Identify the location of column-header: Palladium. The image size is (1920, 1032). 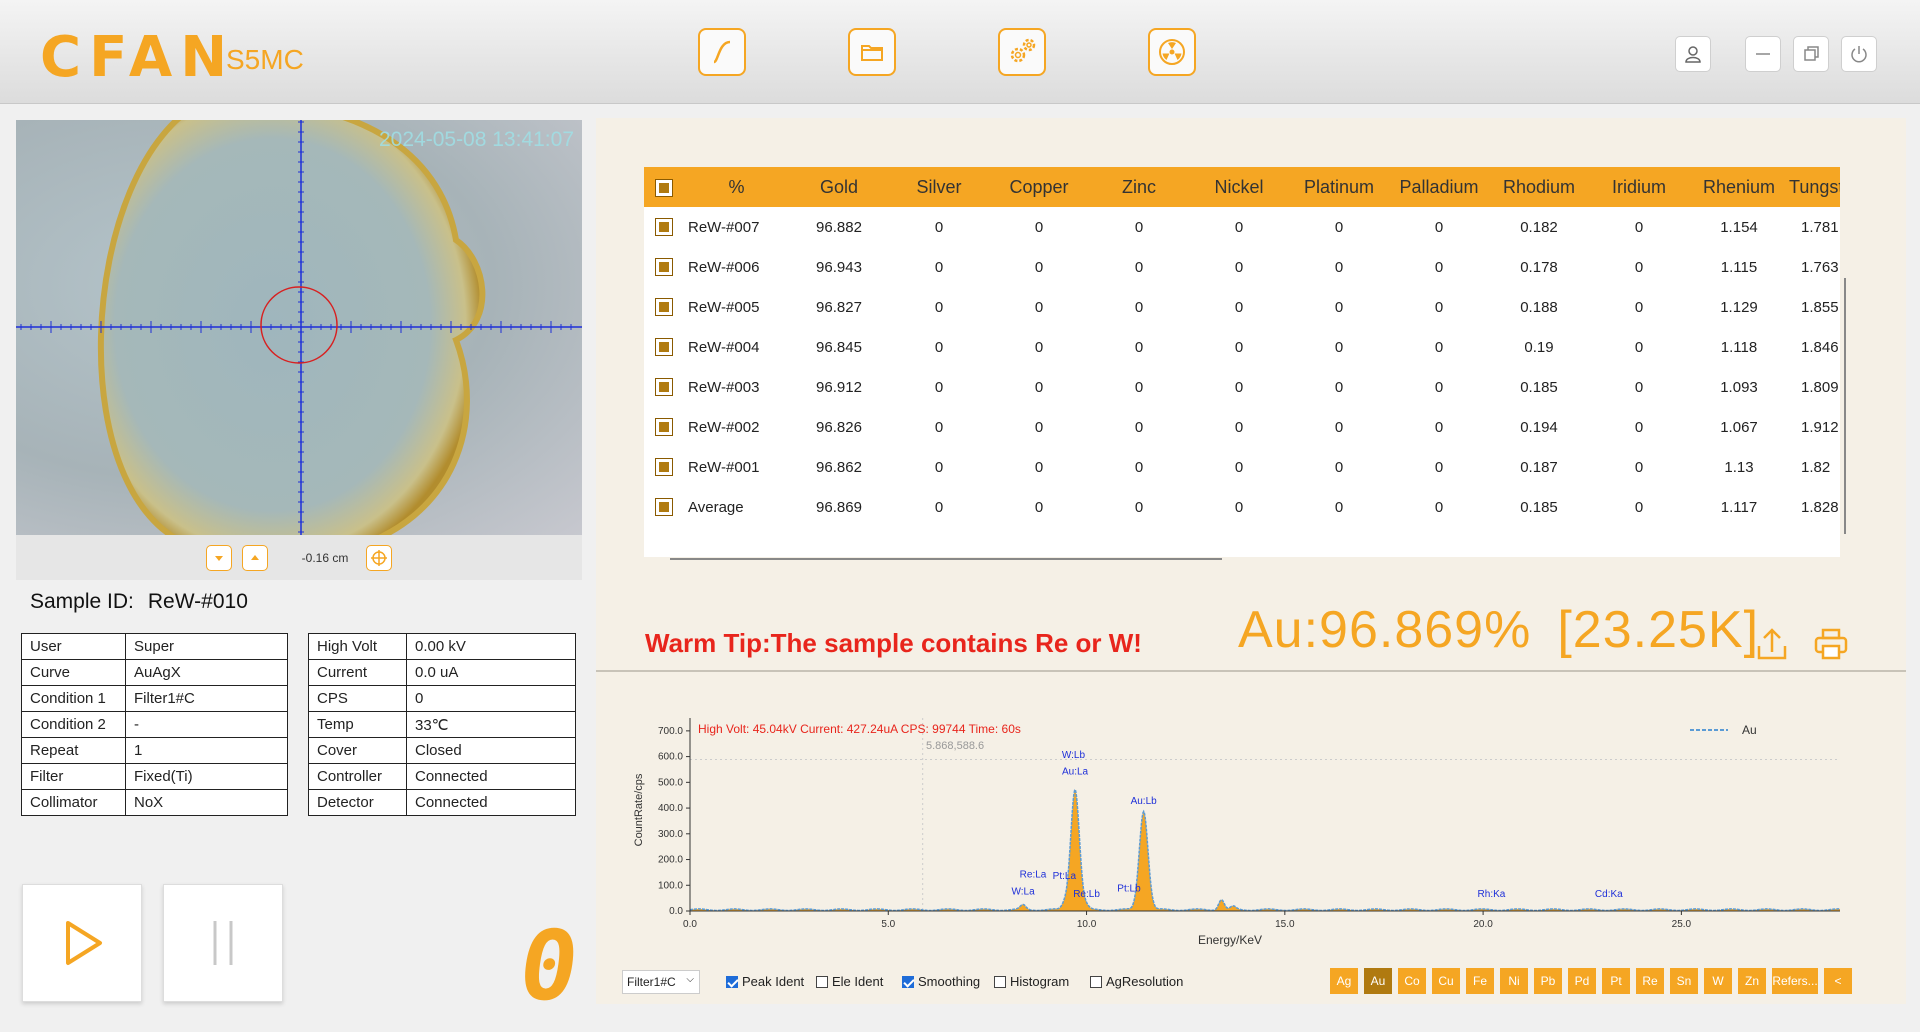
(1439, 187).